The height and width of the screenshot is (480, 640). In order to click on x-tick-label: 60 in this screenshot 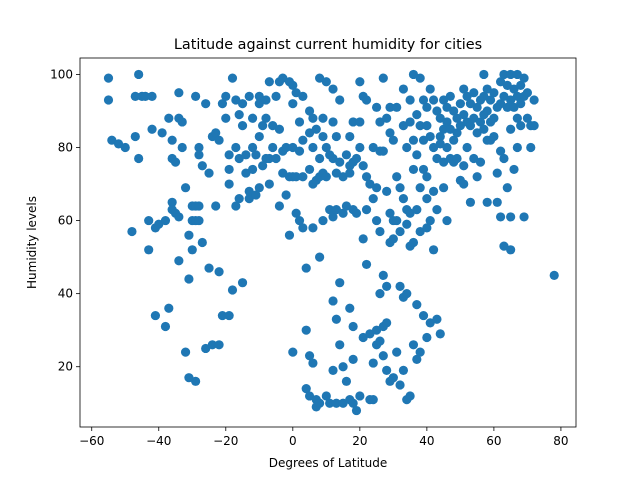, I will do `click(493, 441)`.